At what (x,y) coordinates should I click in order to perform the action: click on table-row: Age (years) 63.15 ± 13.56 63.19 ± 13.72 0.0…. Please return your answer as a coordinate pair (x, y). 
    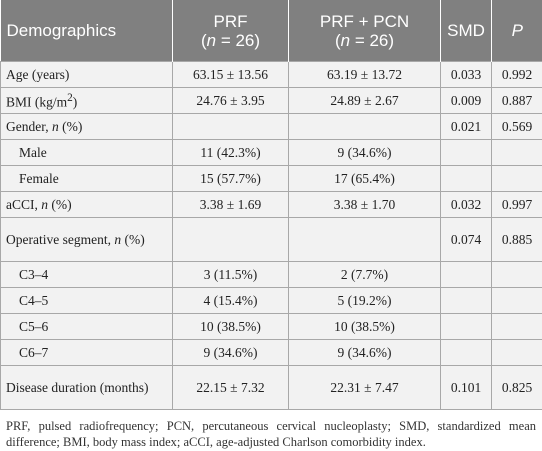
    Looking at the image, I should click on (271, 74).